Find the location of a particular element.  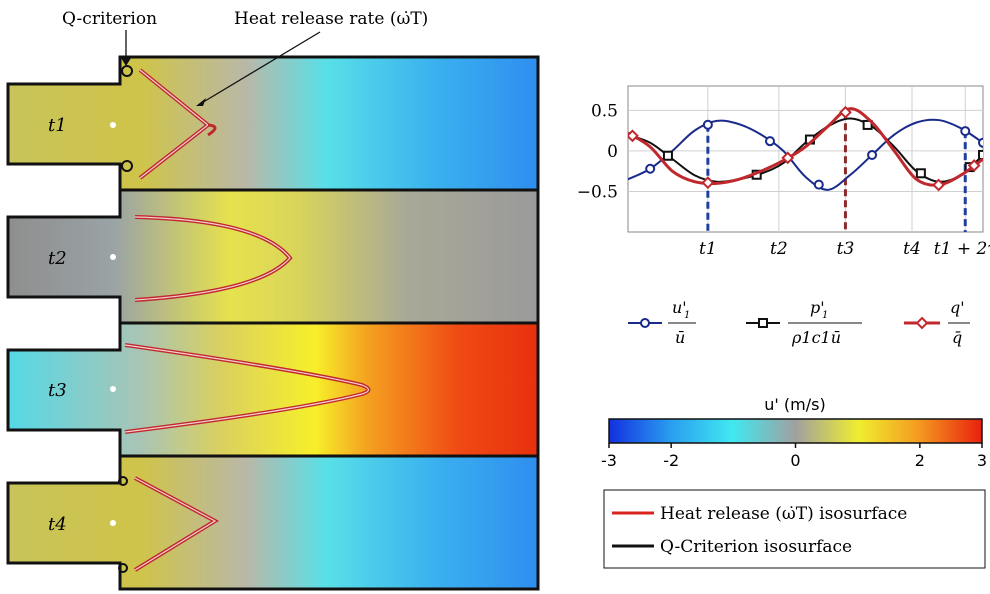

probe-point-t4 is located at coordinates (113, 523).